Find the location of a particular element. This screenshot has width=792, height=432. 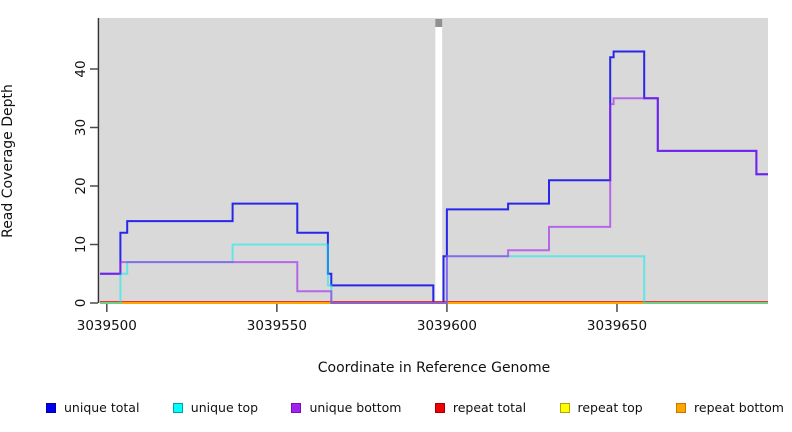

y-tick-label: 40 is located at coordinates (81, 68).